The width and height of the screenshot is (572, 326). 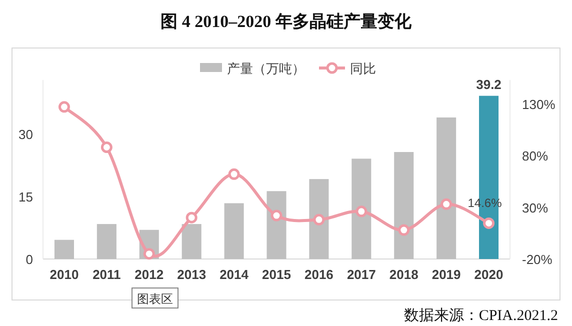 What do you see at coordinates (149, 274) in the screenshot?
I see `x-tick-label: 2012` at bounding box center [149, 274].